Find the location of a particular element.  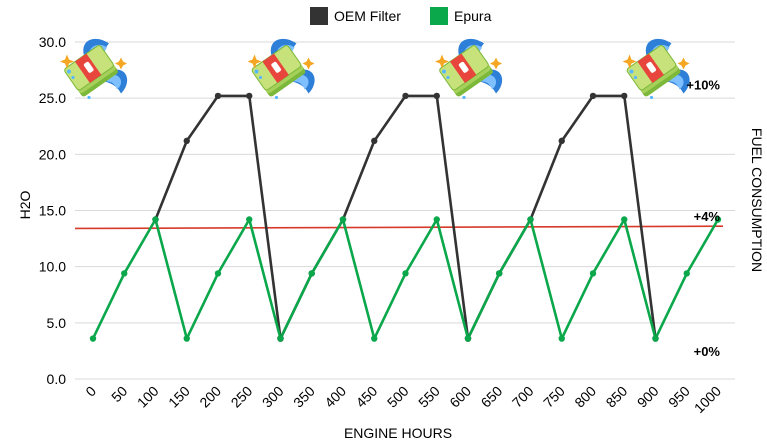

x-tick-label: 850 is located at coordinates (617, 397).